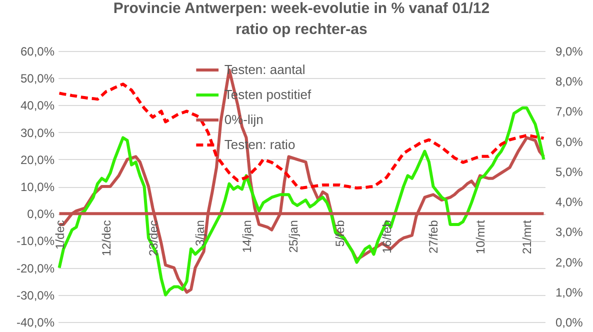 This screenshot has height=332, width=593. I want to click on x-tick-label: 12/dec, so click(107, 238).